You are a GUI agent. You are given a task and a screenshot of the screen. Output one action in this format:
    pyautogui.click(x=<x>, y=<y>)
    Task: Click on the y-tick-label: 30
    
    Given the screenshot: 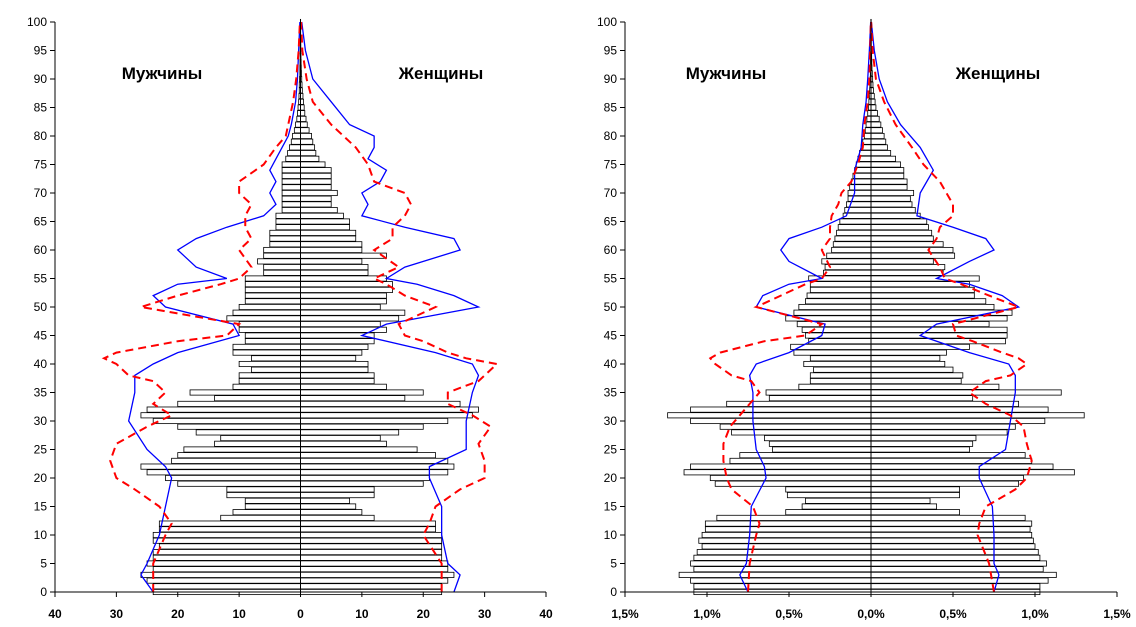 What is the action you would take?
    pyautogui.click(x=41, y=421)
    